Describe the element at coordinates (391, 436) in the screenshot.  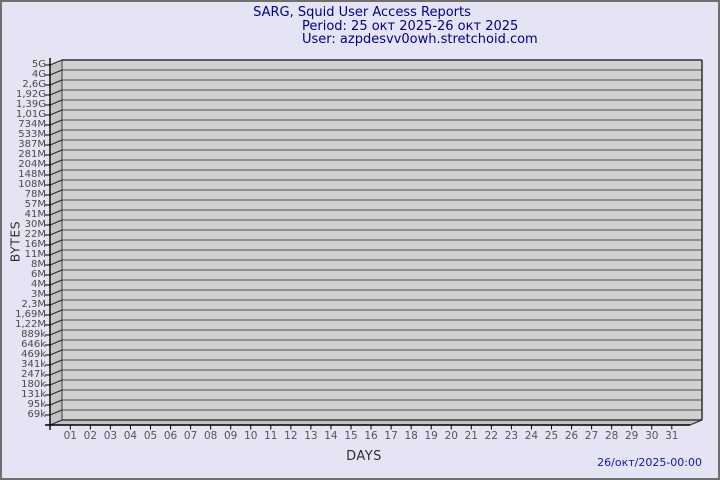
I see `x-axis-tick-label: 17` at that location.